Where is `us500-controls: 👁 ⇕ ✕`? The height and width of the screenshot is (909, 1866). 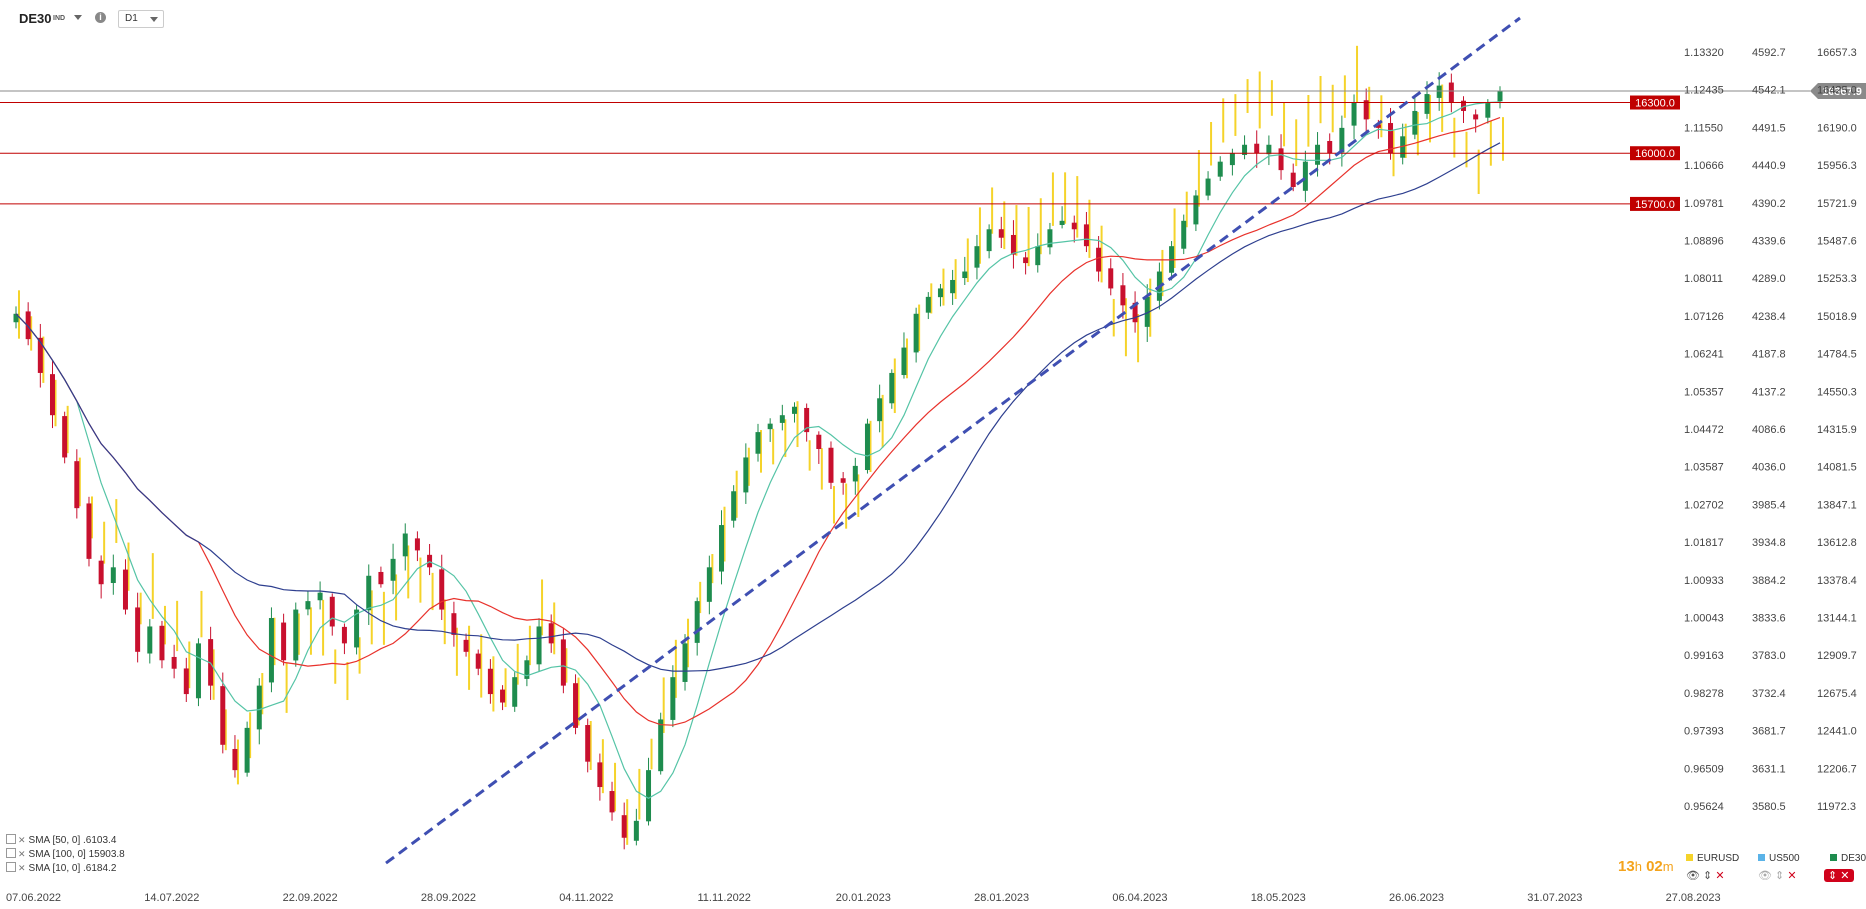
us500-controls: 👁 ⇕ ✕ is located at coordinates (1777, 875).